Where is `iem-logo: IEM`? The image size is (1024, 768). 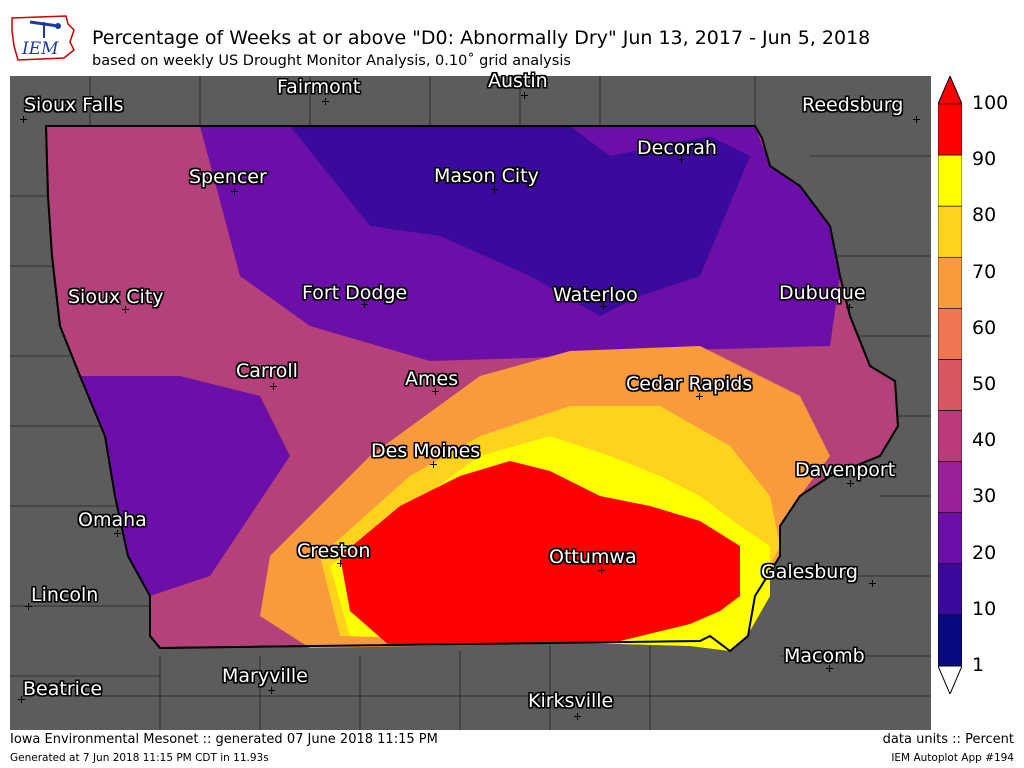 iem-logo: IEM is located at coordinates (45, 38).